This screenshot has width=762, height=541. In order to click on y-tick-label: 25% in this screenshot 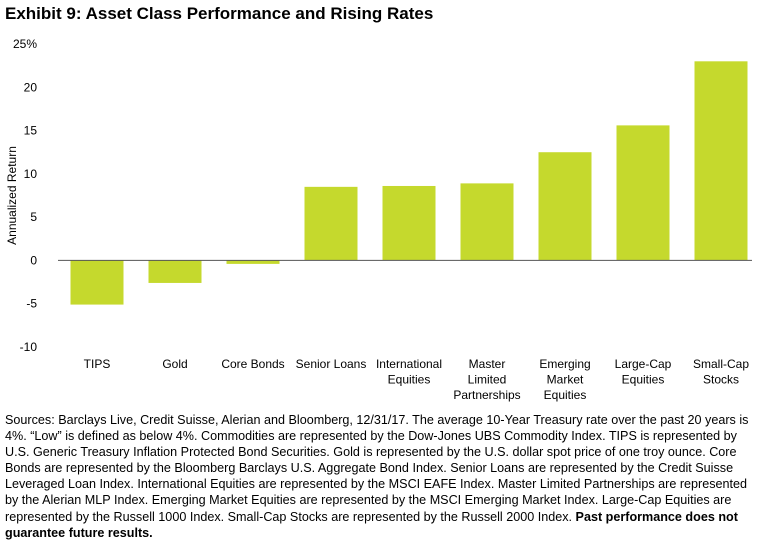, I will do `click(25, 44)`.